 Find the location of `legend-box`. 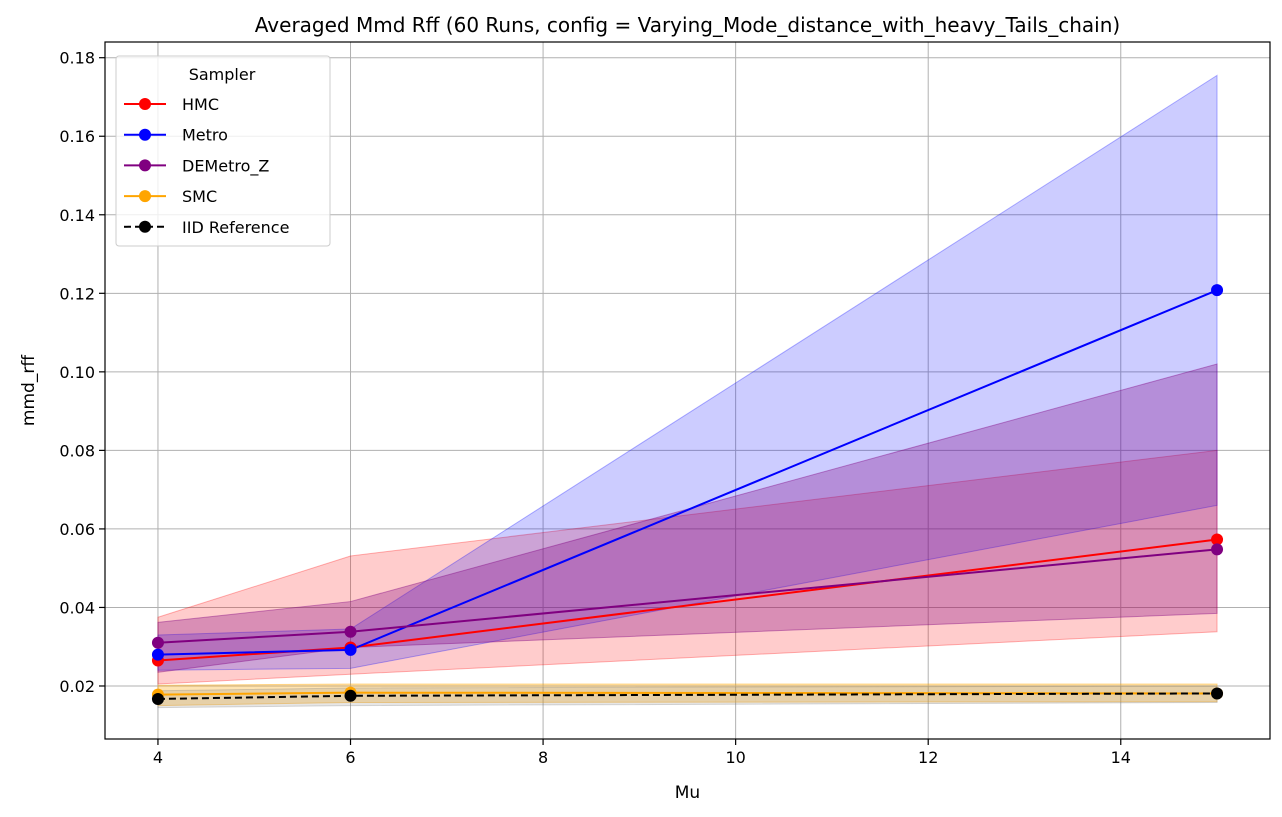

legend-box is located at coordinates (223, 151).